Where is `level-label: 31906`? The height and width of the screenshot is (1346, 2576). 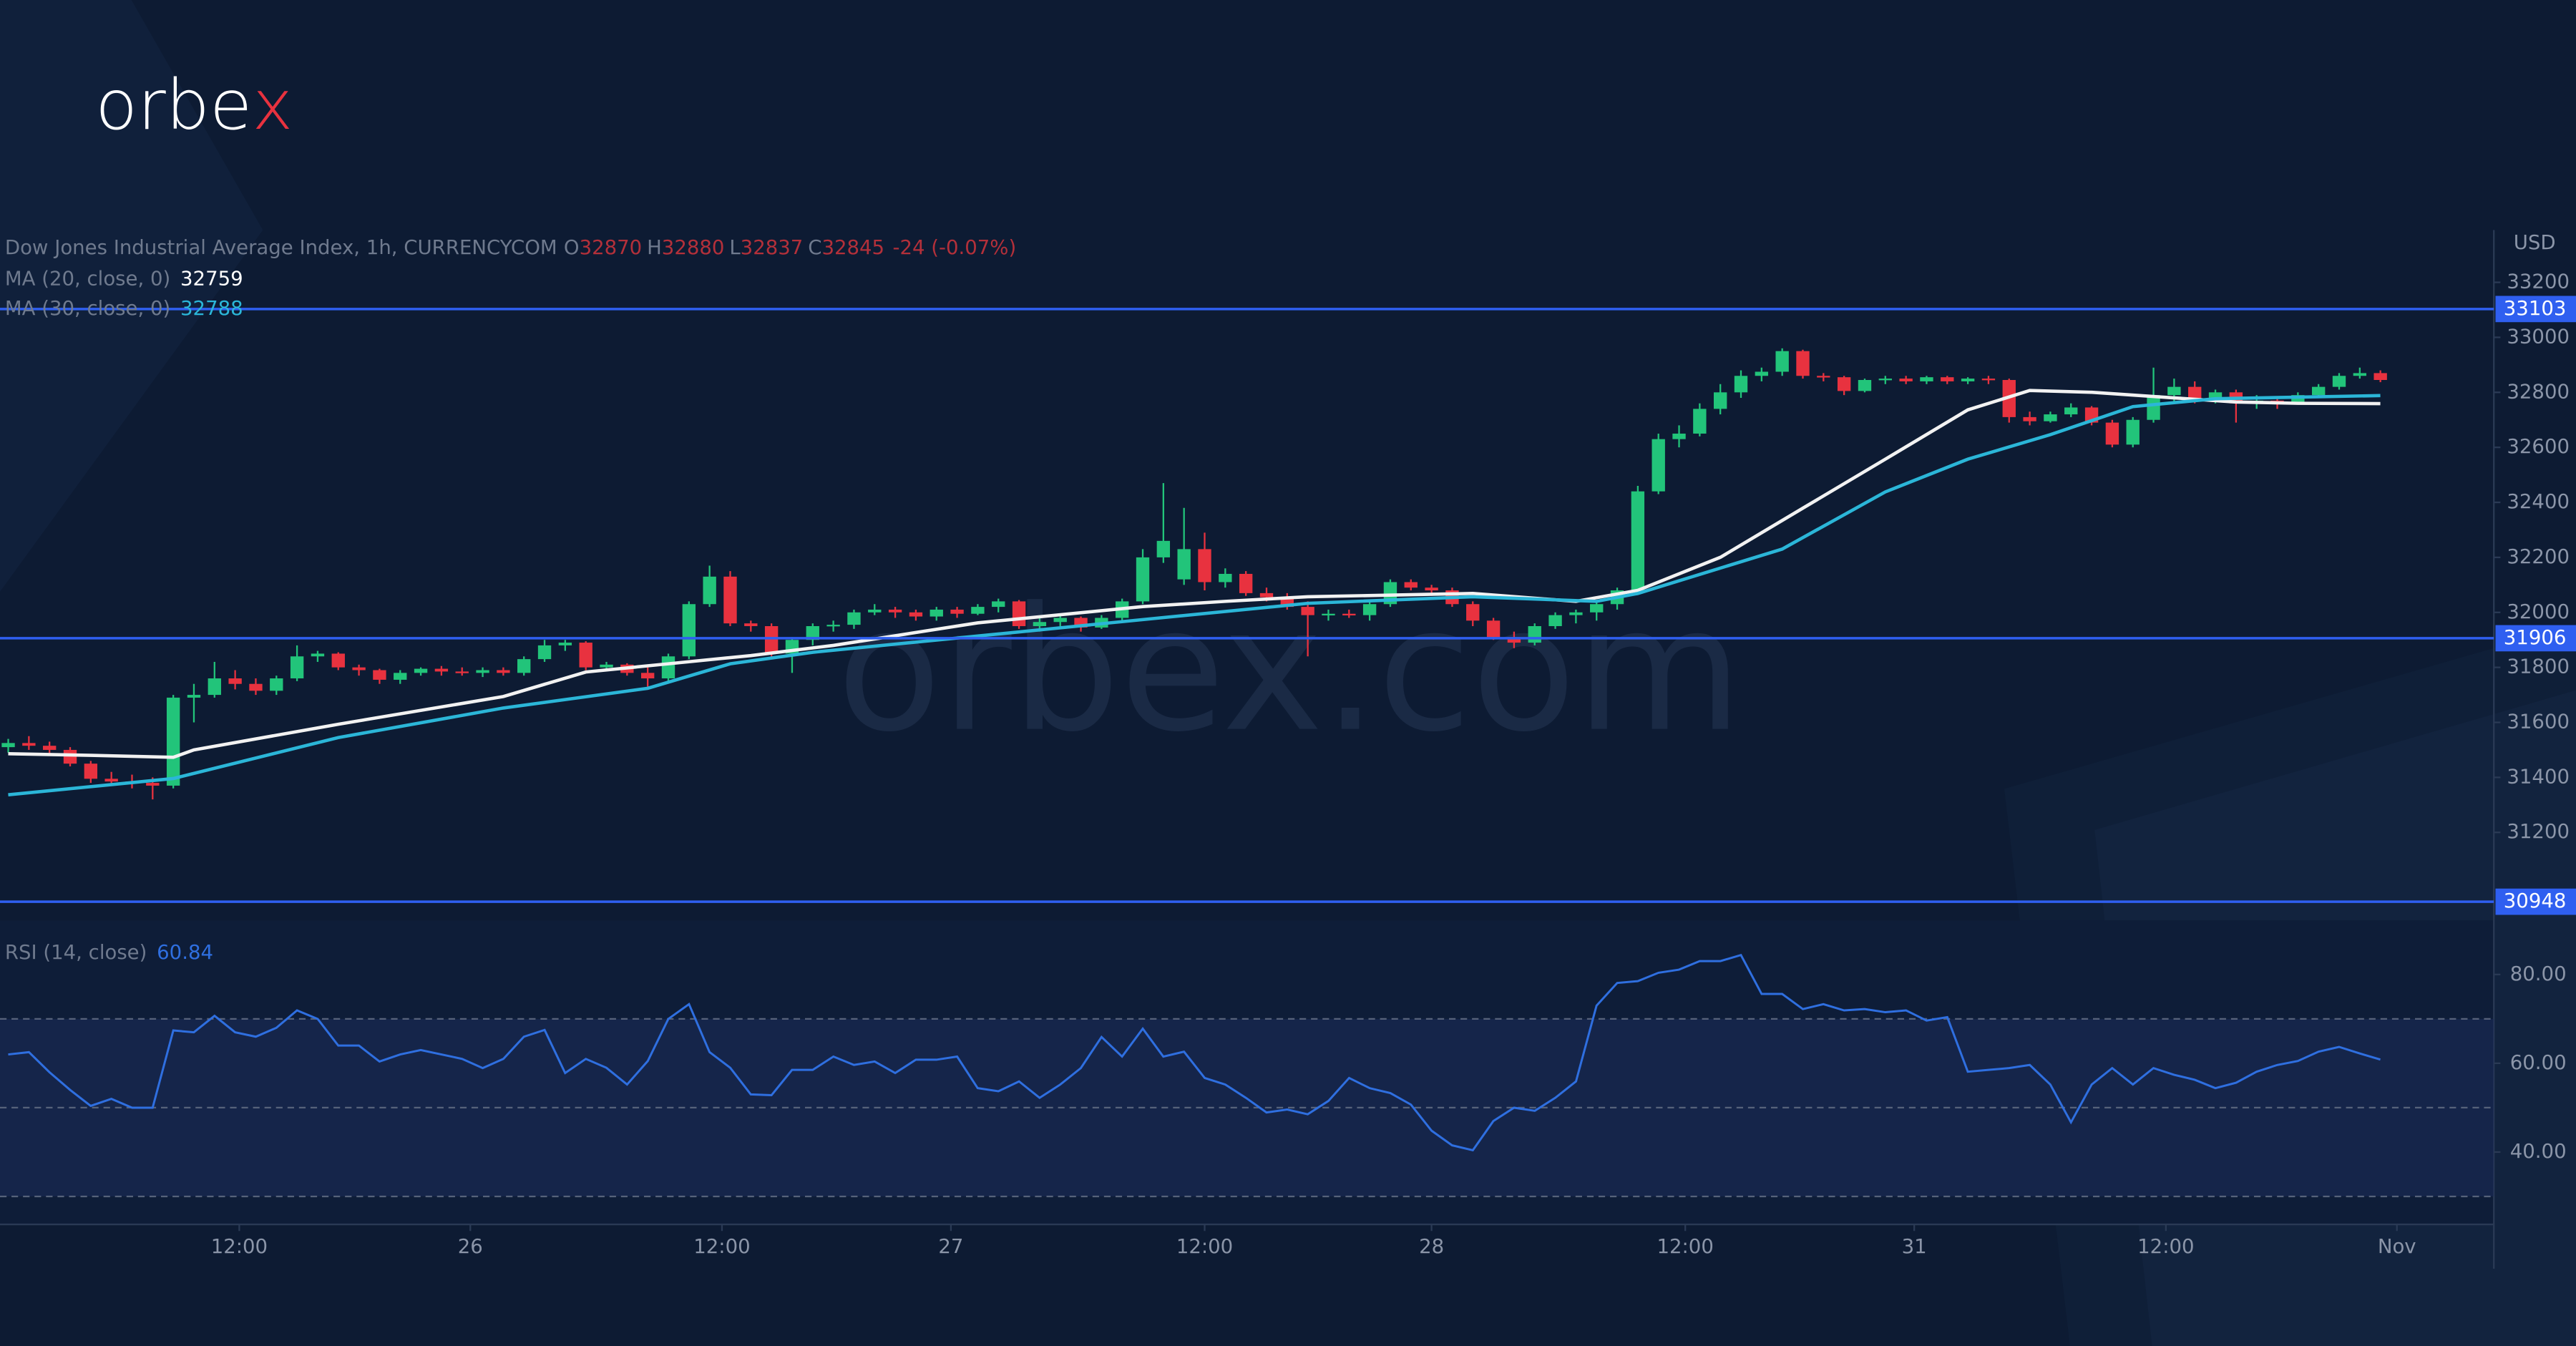
level-label: 31906 is located at coordinates (2535, 637).